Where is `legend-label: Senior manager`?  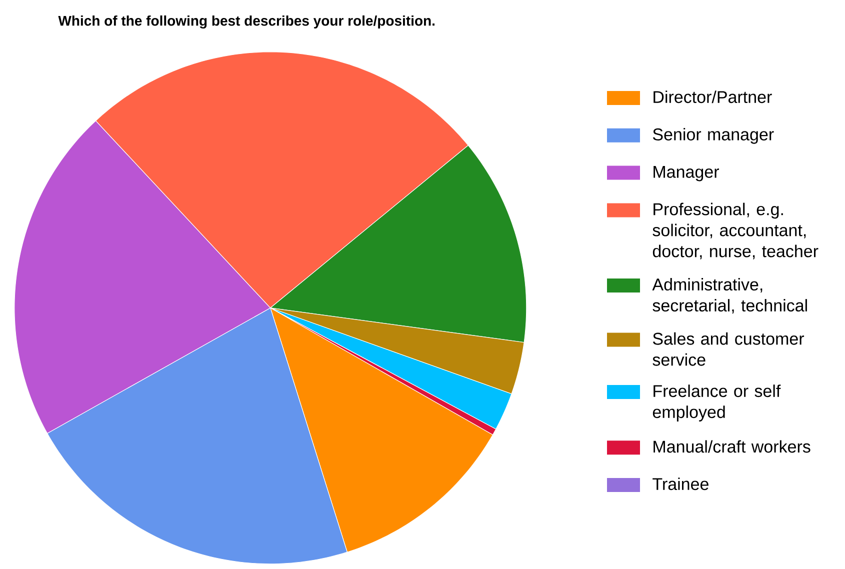
legend-label: Senior manager is located at coordinates (713, 136).